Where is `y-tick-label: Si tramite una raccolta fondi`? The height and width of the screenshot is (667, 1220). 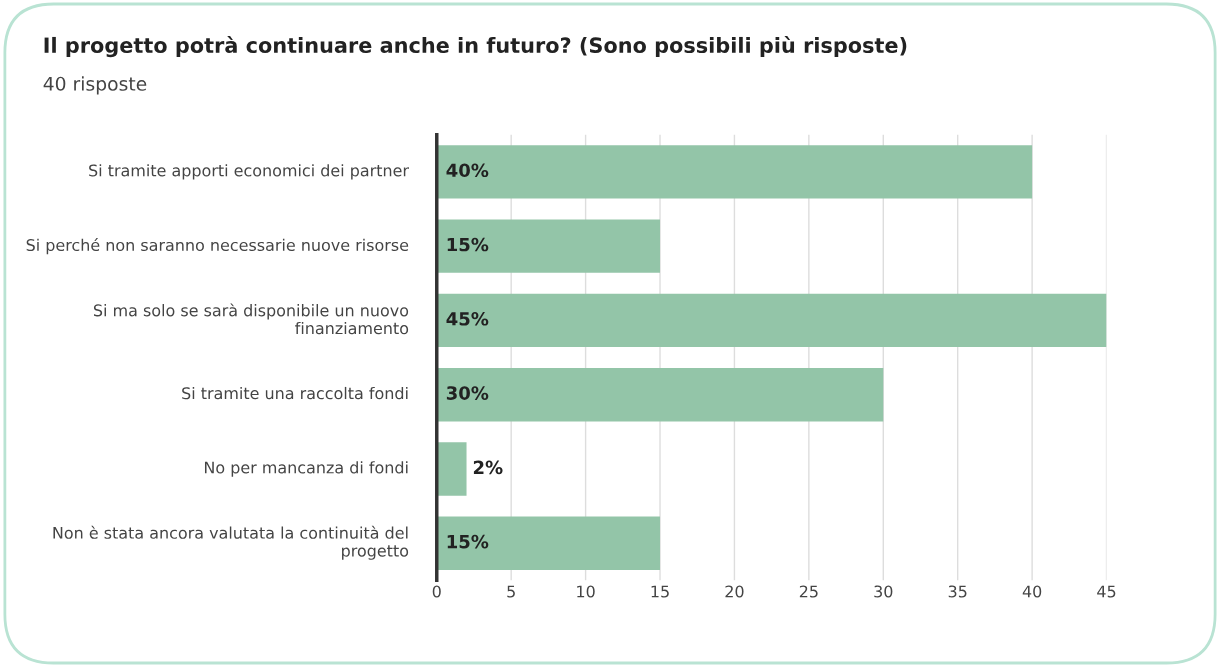 y-tick-label: Si tramite una raccolta fondi is located at coordinates (295, 393).